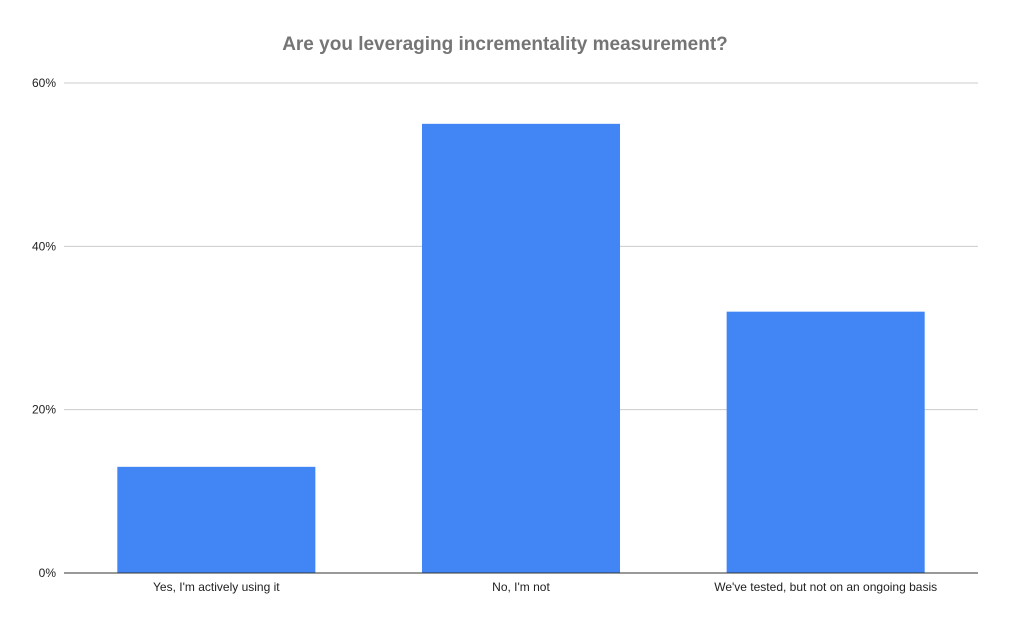 The width and height of the screenshot is (1010, 625). I want to click on x-tick-label: No, I'm not, so click(521, 587).